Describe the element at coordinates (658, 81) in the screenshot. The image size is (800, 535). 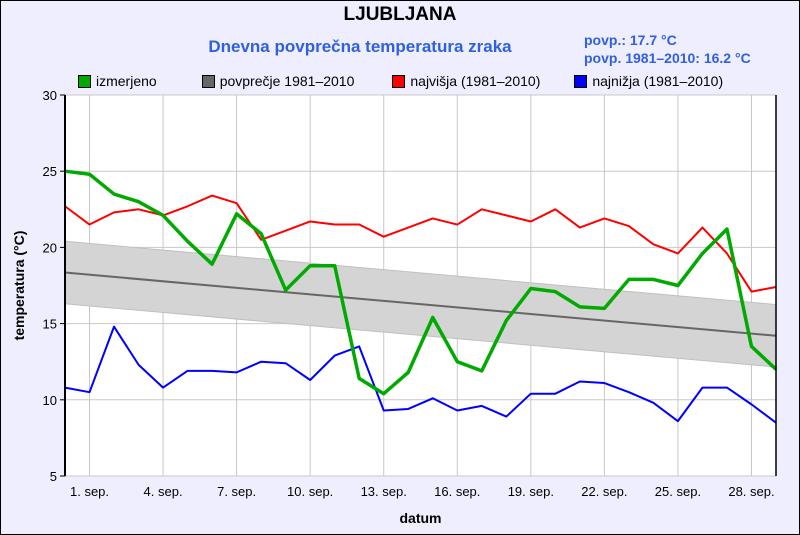
I see `legend-label: najnižja (1981–2010)` at that location.